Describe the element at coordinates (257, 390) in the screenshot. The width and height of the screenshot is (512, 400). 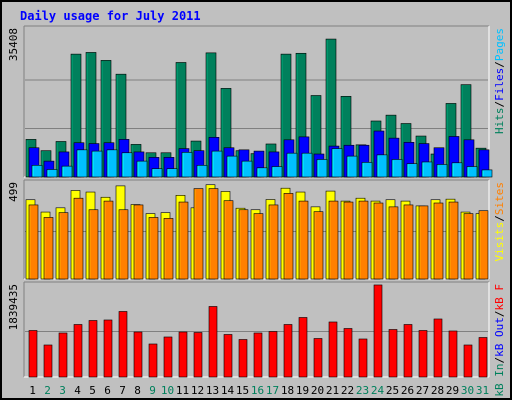
I see `x-tick-label-16: 16` at that location.